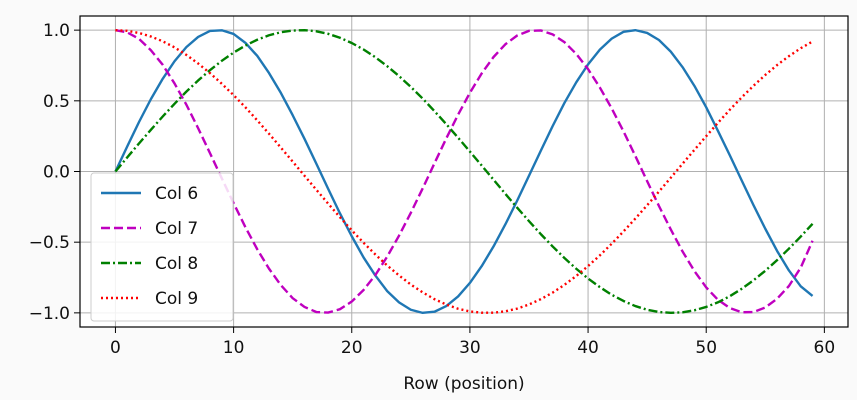  What do you see at coordinates (825, 348) in the screenshot?
I see `x-tick-label: 60` at bounding box center [825, 348].